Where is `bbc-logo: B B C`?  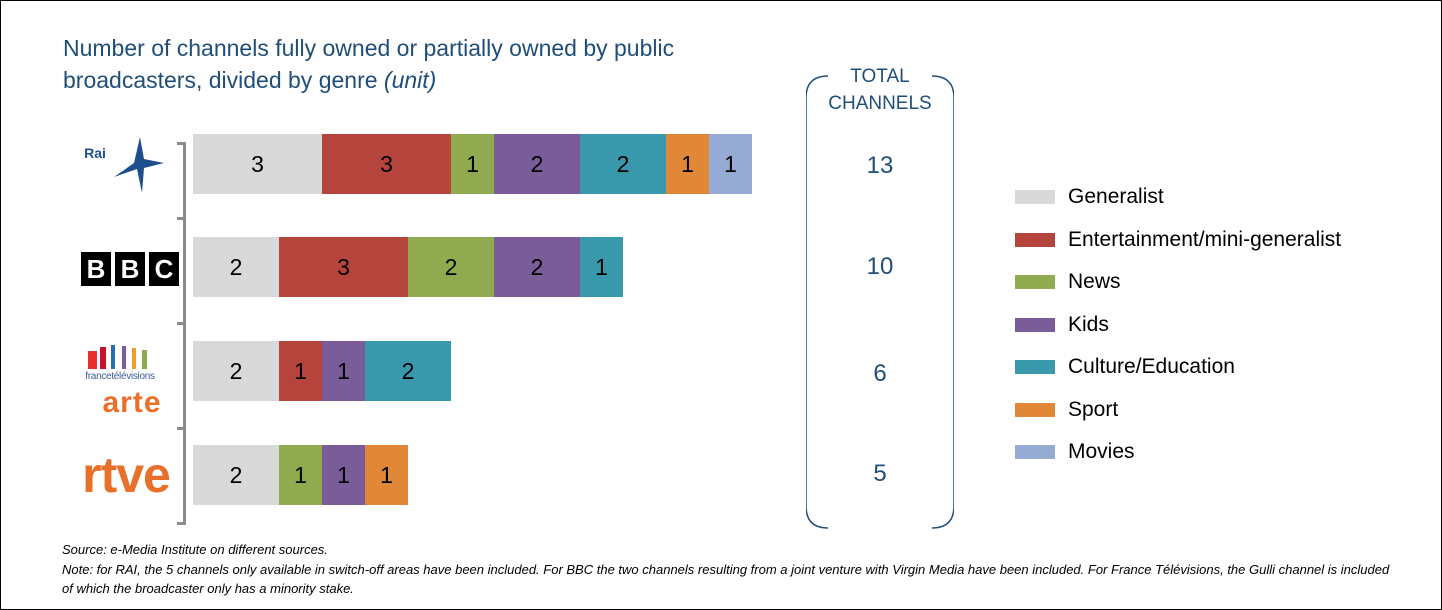
bbc-logo: B B C is located at coordinates (130, 269).